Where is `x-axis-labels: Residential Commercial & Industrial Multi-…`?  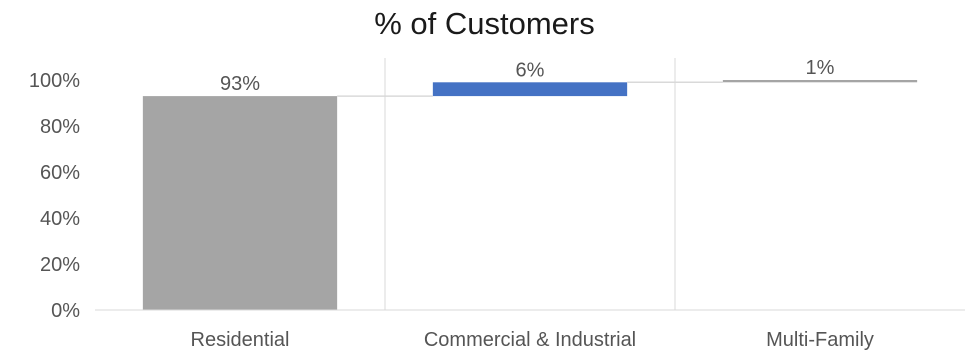 x-axis-labels: Residential Commercial & Industrial Multi-… is located at coordinates (532, 340).